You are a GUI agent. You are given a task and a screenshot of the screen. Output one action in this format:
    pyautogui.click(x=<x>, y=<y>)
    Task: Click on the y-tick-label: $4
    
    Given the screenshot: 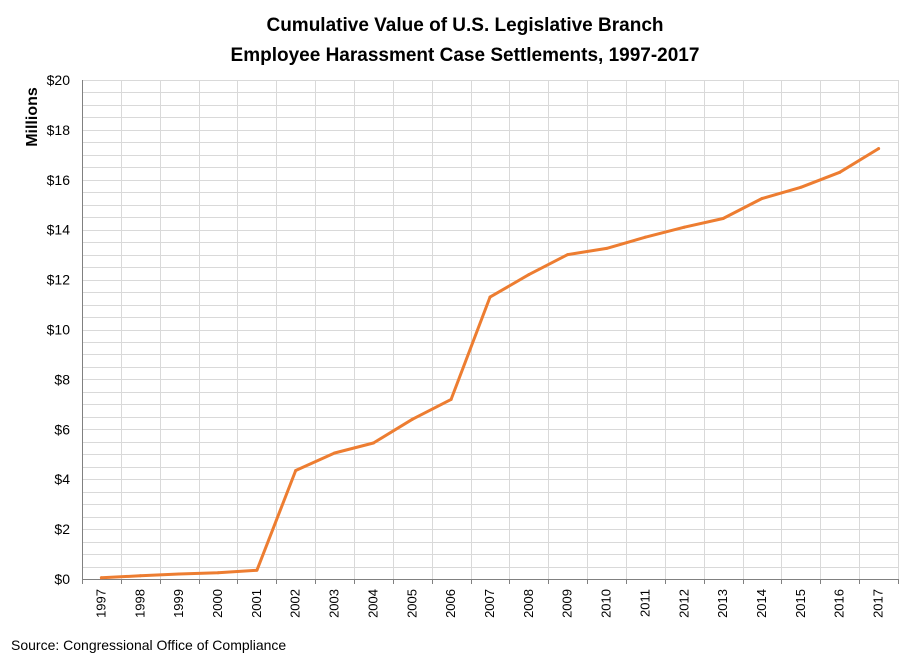 What is the action you would take?
    pyautogui.click(x=62, y=479)
    